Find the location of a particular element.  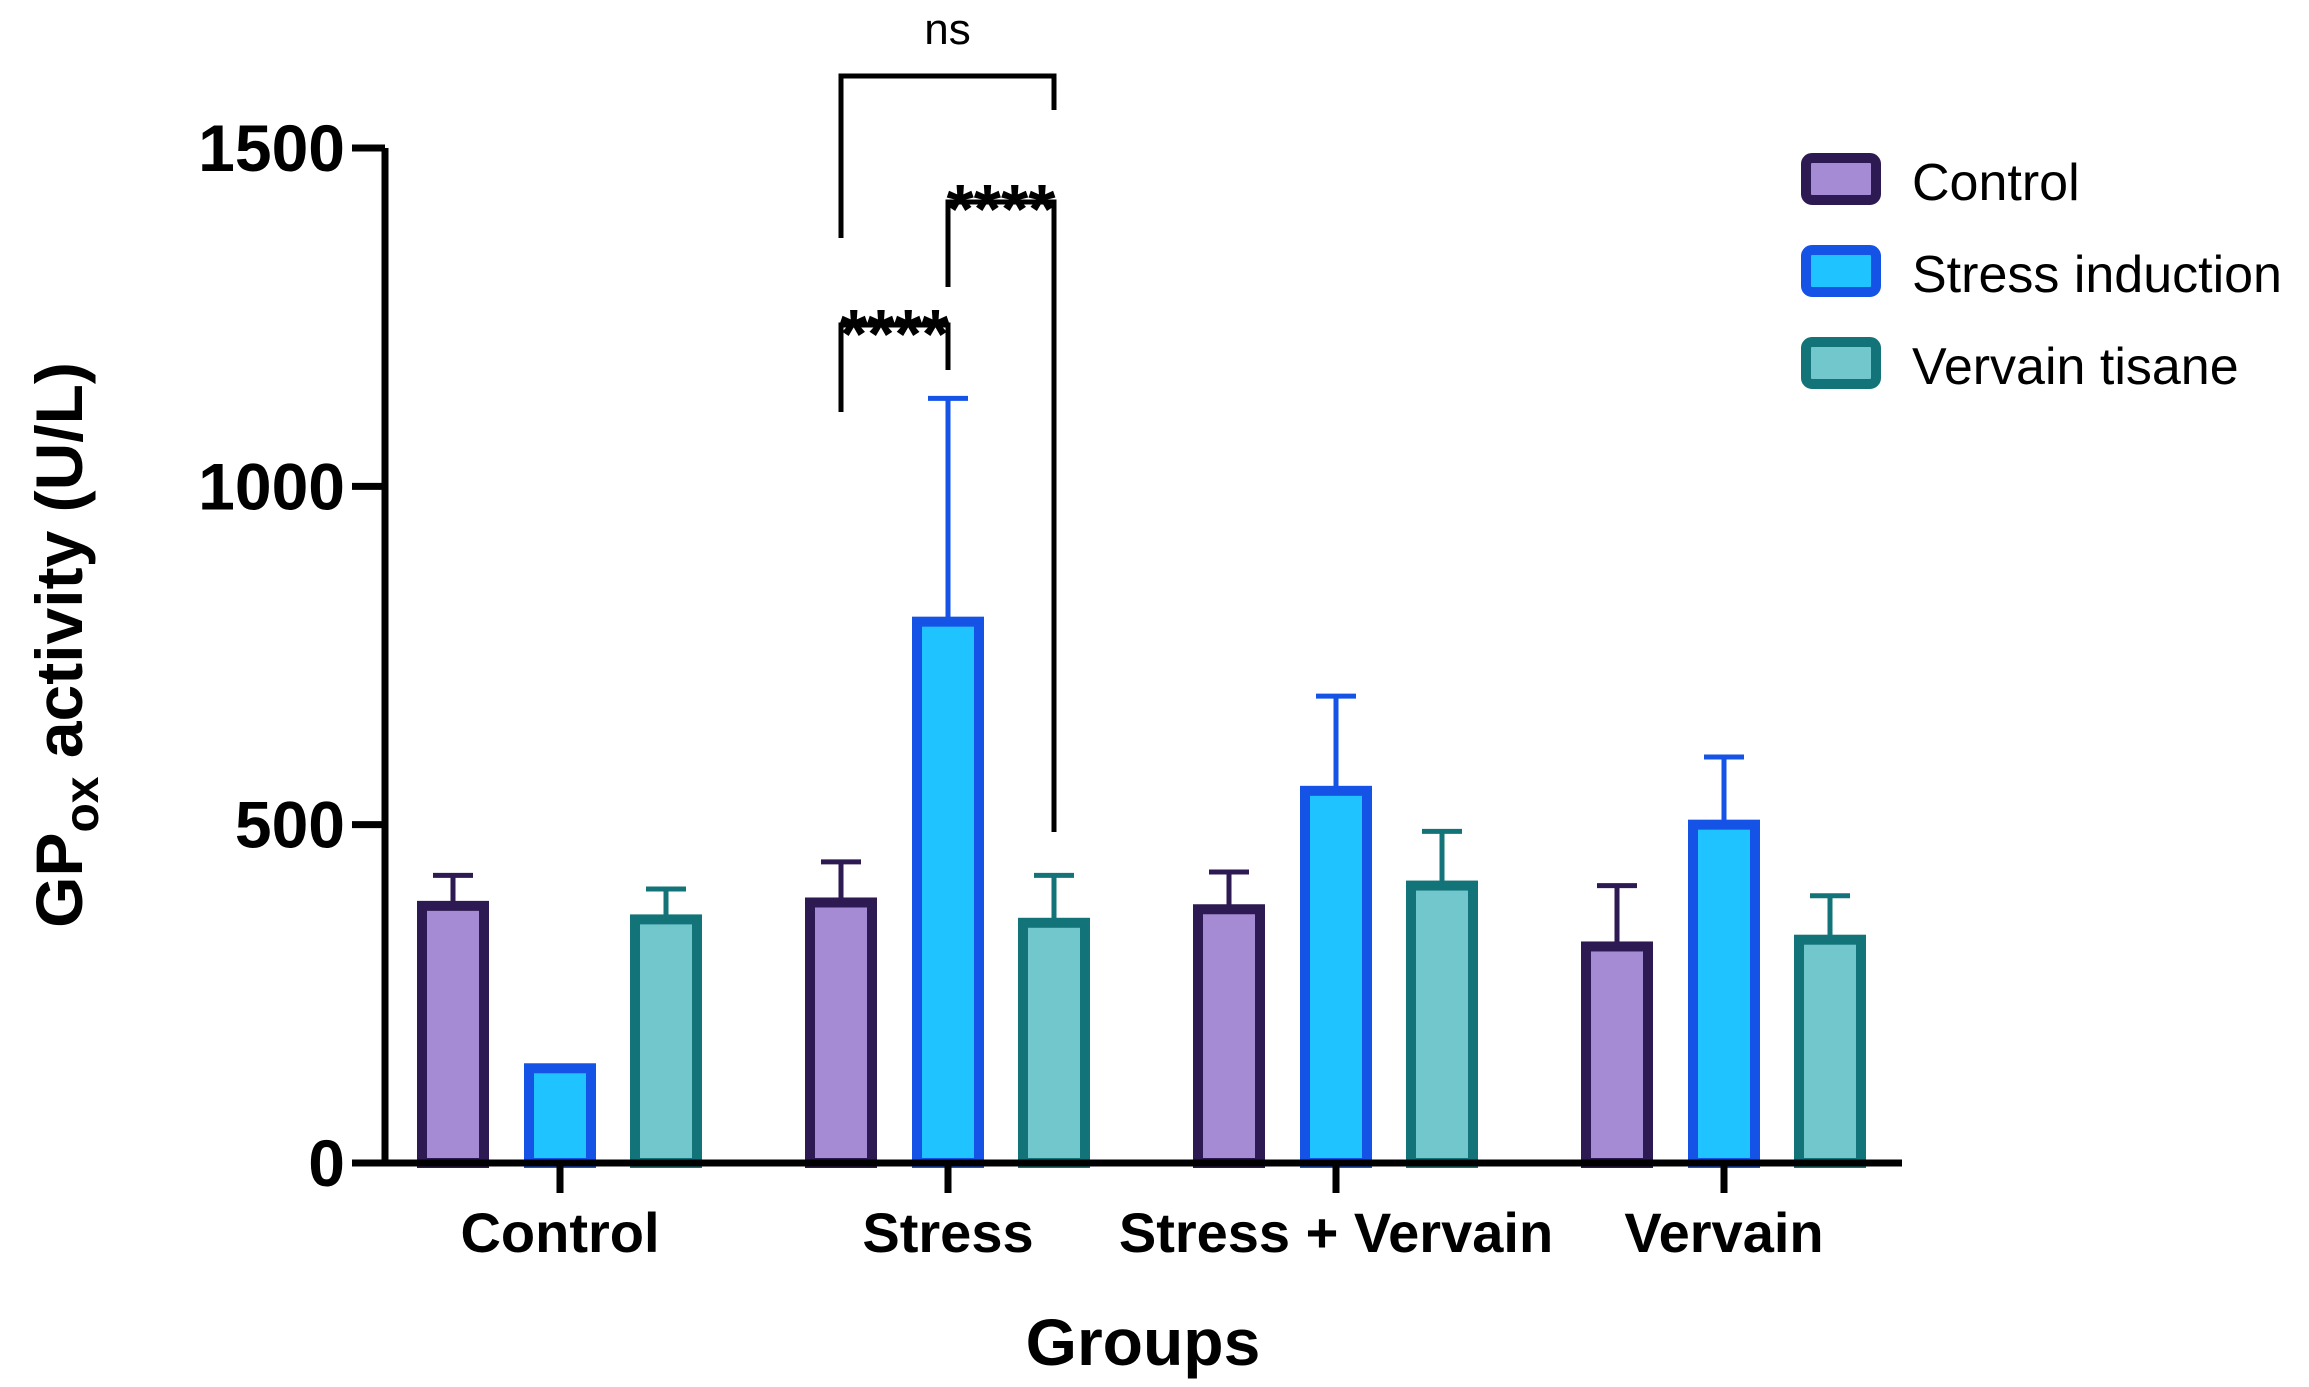

legend-label-control: Control is located at coordinates (1996, 183).